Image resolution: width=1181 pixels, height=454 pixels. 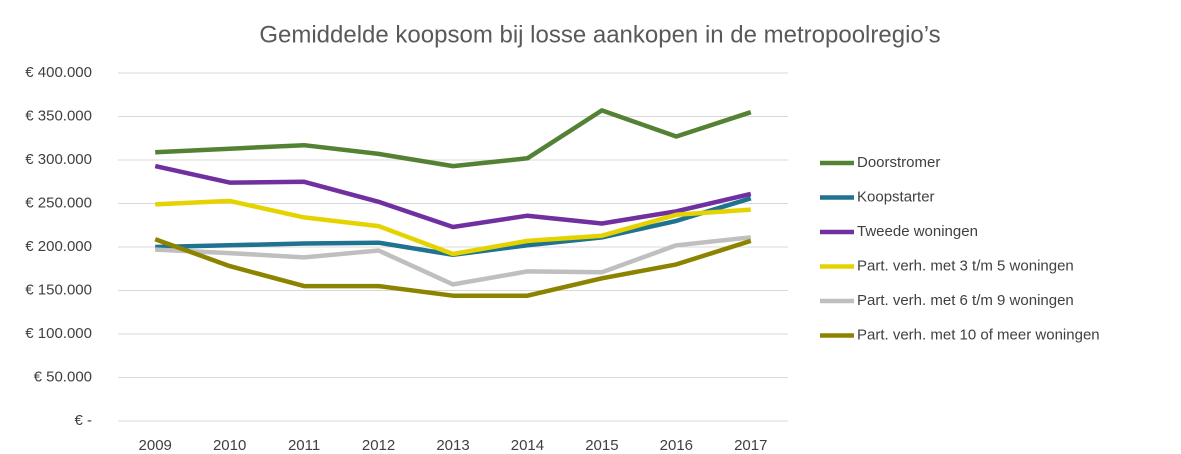 I want to click on x-tick-label: 2015, so click(x=601, y=445).